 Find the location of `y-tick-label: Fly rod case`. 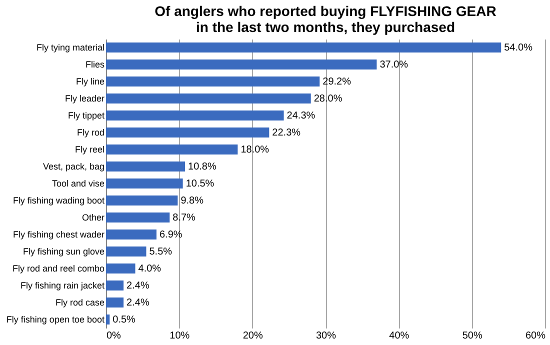

y-tick-label: Fly rod case is located at coordinates (79, 303).